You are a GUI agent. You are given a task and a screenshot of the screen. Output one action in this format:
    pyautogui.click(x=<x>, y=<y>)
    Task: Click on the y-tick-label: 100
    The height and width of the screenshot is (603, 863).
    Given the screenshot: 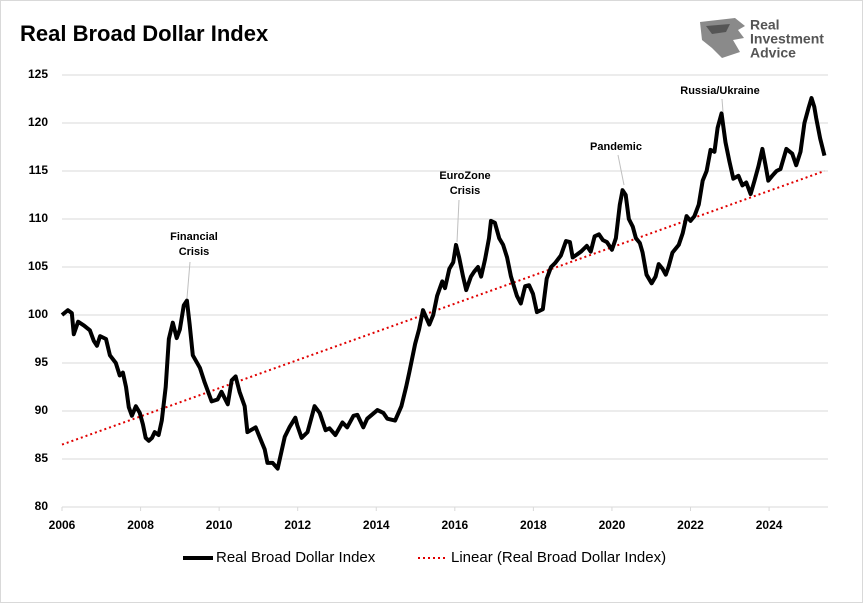 What is the action you would take?
    pyautogui.click(x=38, y=314)
    